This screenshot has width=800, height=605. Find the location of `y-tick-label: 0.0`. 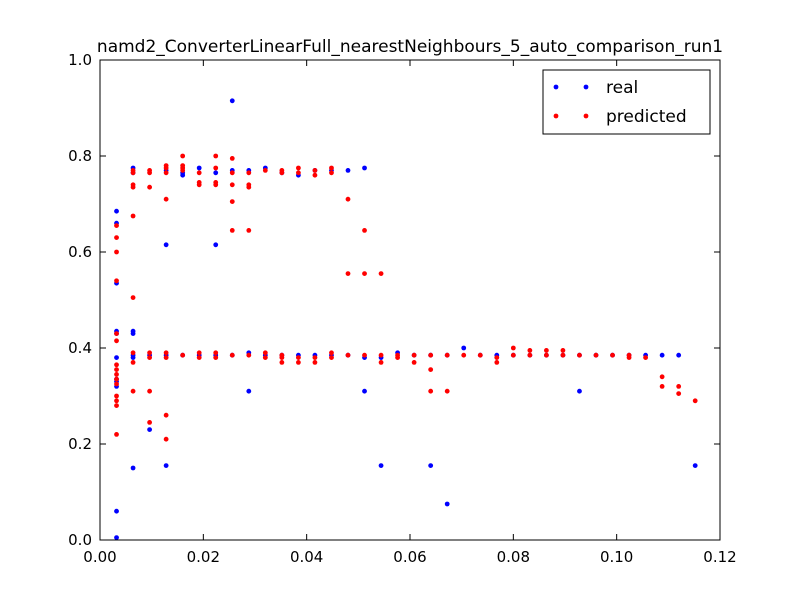

y-tick-label: 0.0 is located at coordinates (80, 540).